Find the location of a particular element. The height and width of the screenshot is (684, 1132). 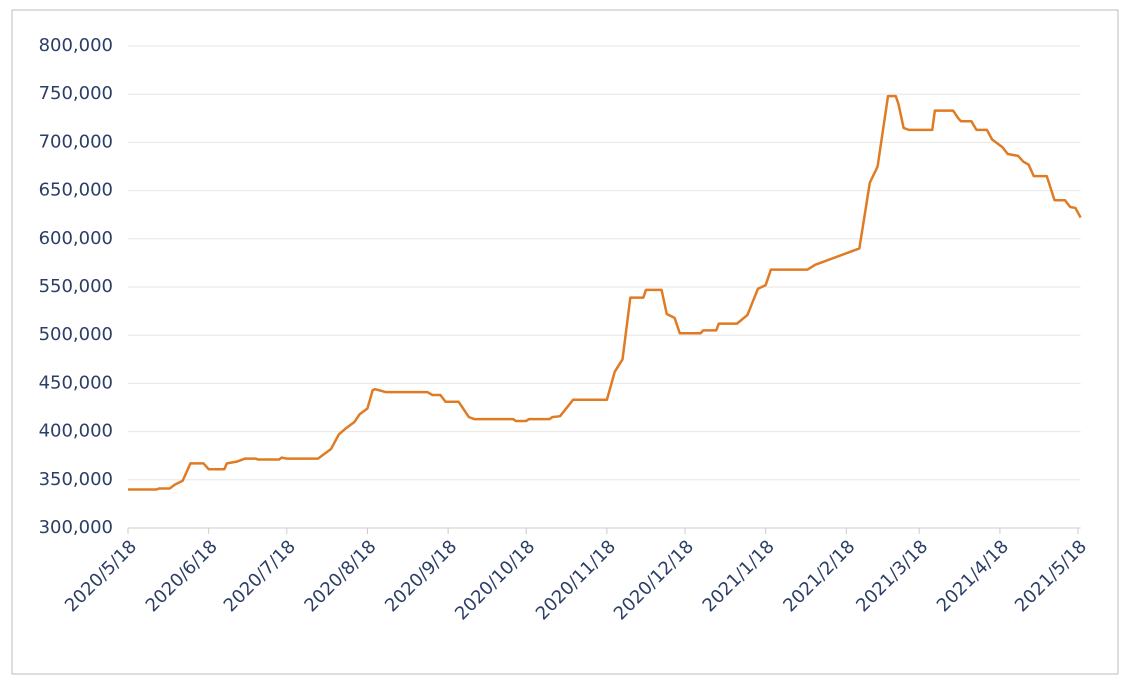

y-tick-label: 650,000 is located at coordinates (76, 190).